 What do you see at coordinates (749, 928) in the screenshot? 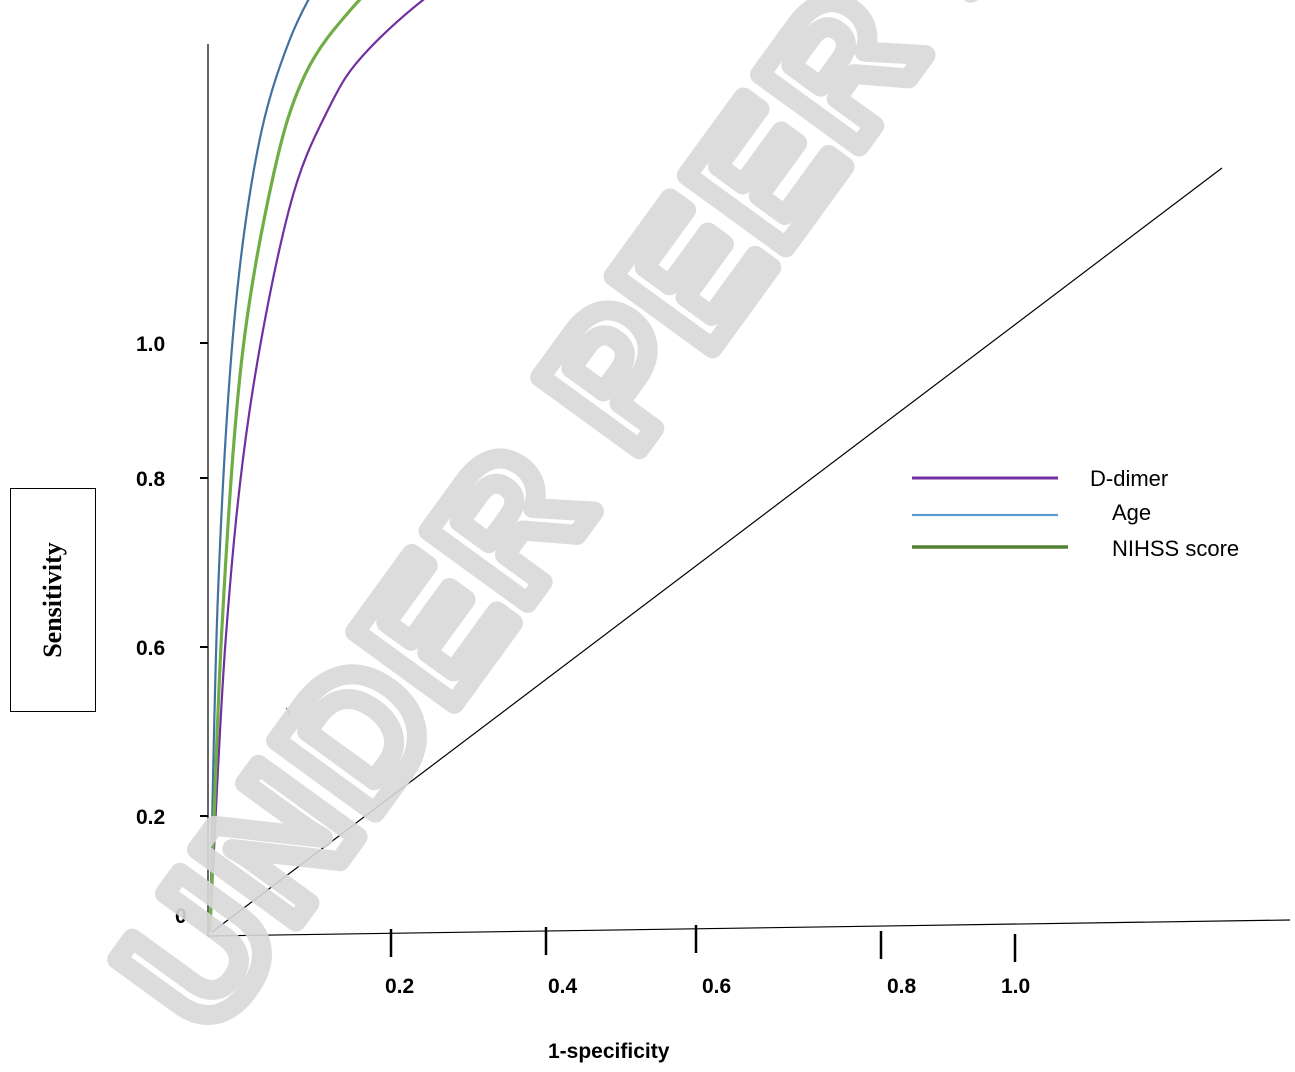
I see `x-axis-line` at bounding box center [749, 928].